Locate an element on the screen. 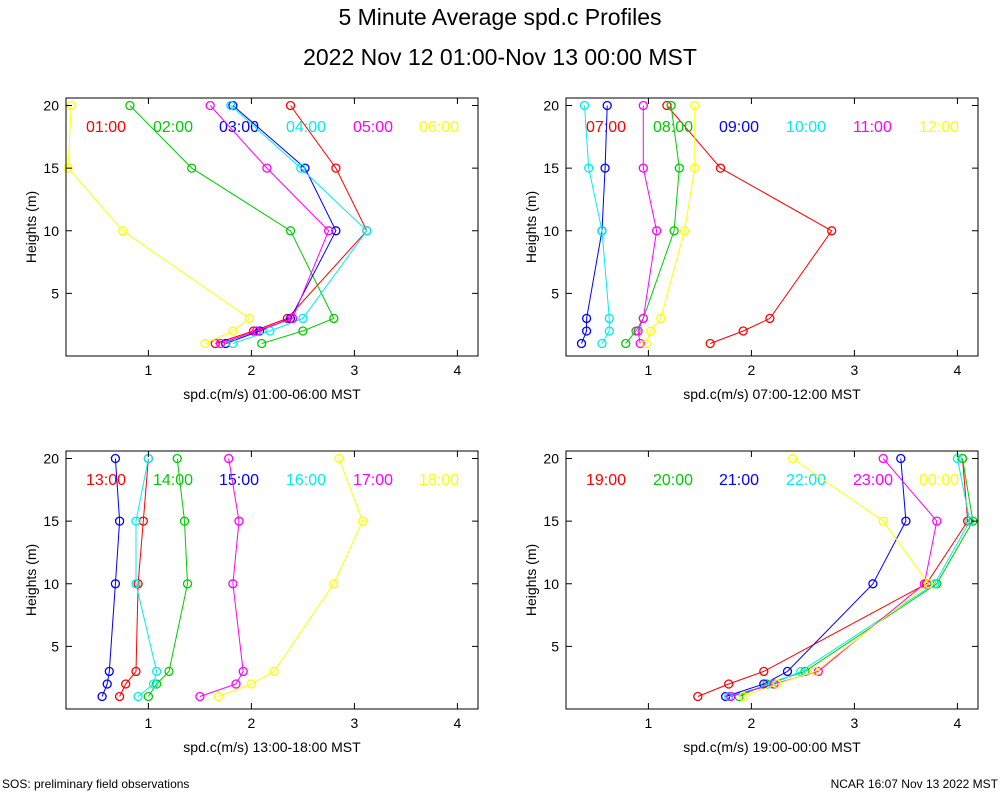 Image resolution: width=1000 pixels, height=800 pixels. panel-1-point-04:00-h20 is located at coordinates (231, 105).